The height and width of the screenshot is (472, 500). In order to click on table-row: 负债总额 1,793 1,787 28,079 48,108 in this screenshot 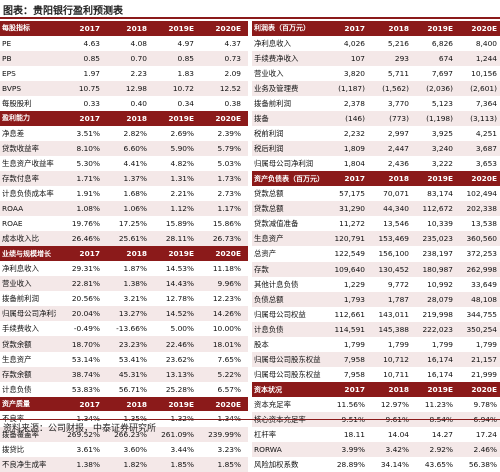, I will do `click(376, 299)`.